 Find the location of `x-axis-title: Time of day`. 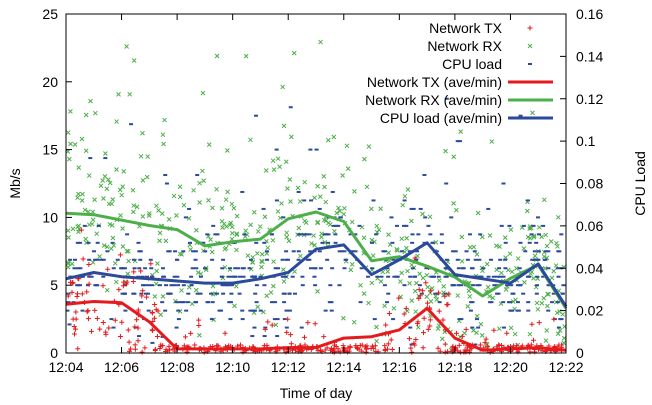

x-axis-title: Time of day is located at coordinates (316, 393).